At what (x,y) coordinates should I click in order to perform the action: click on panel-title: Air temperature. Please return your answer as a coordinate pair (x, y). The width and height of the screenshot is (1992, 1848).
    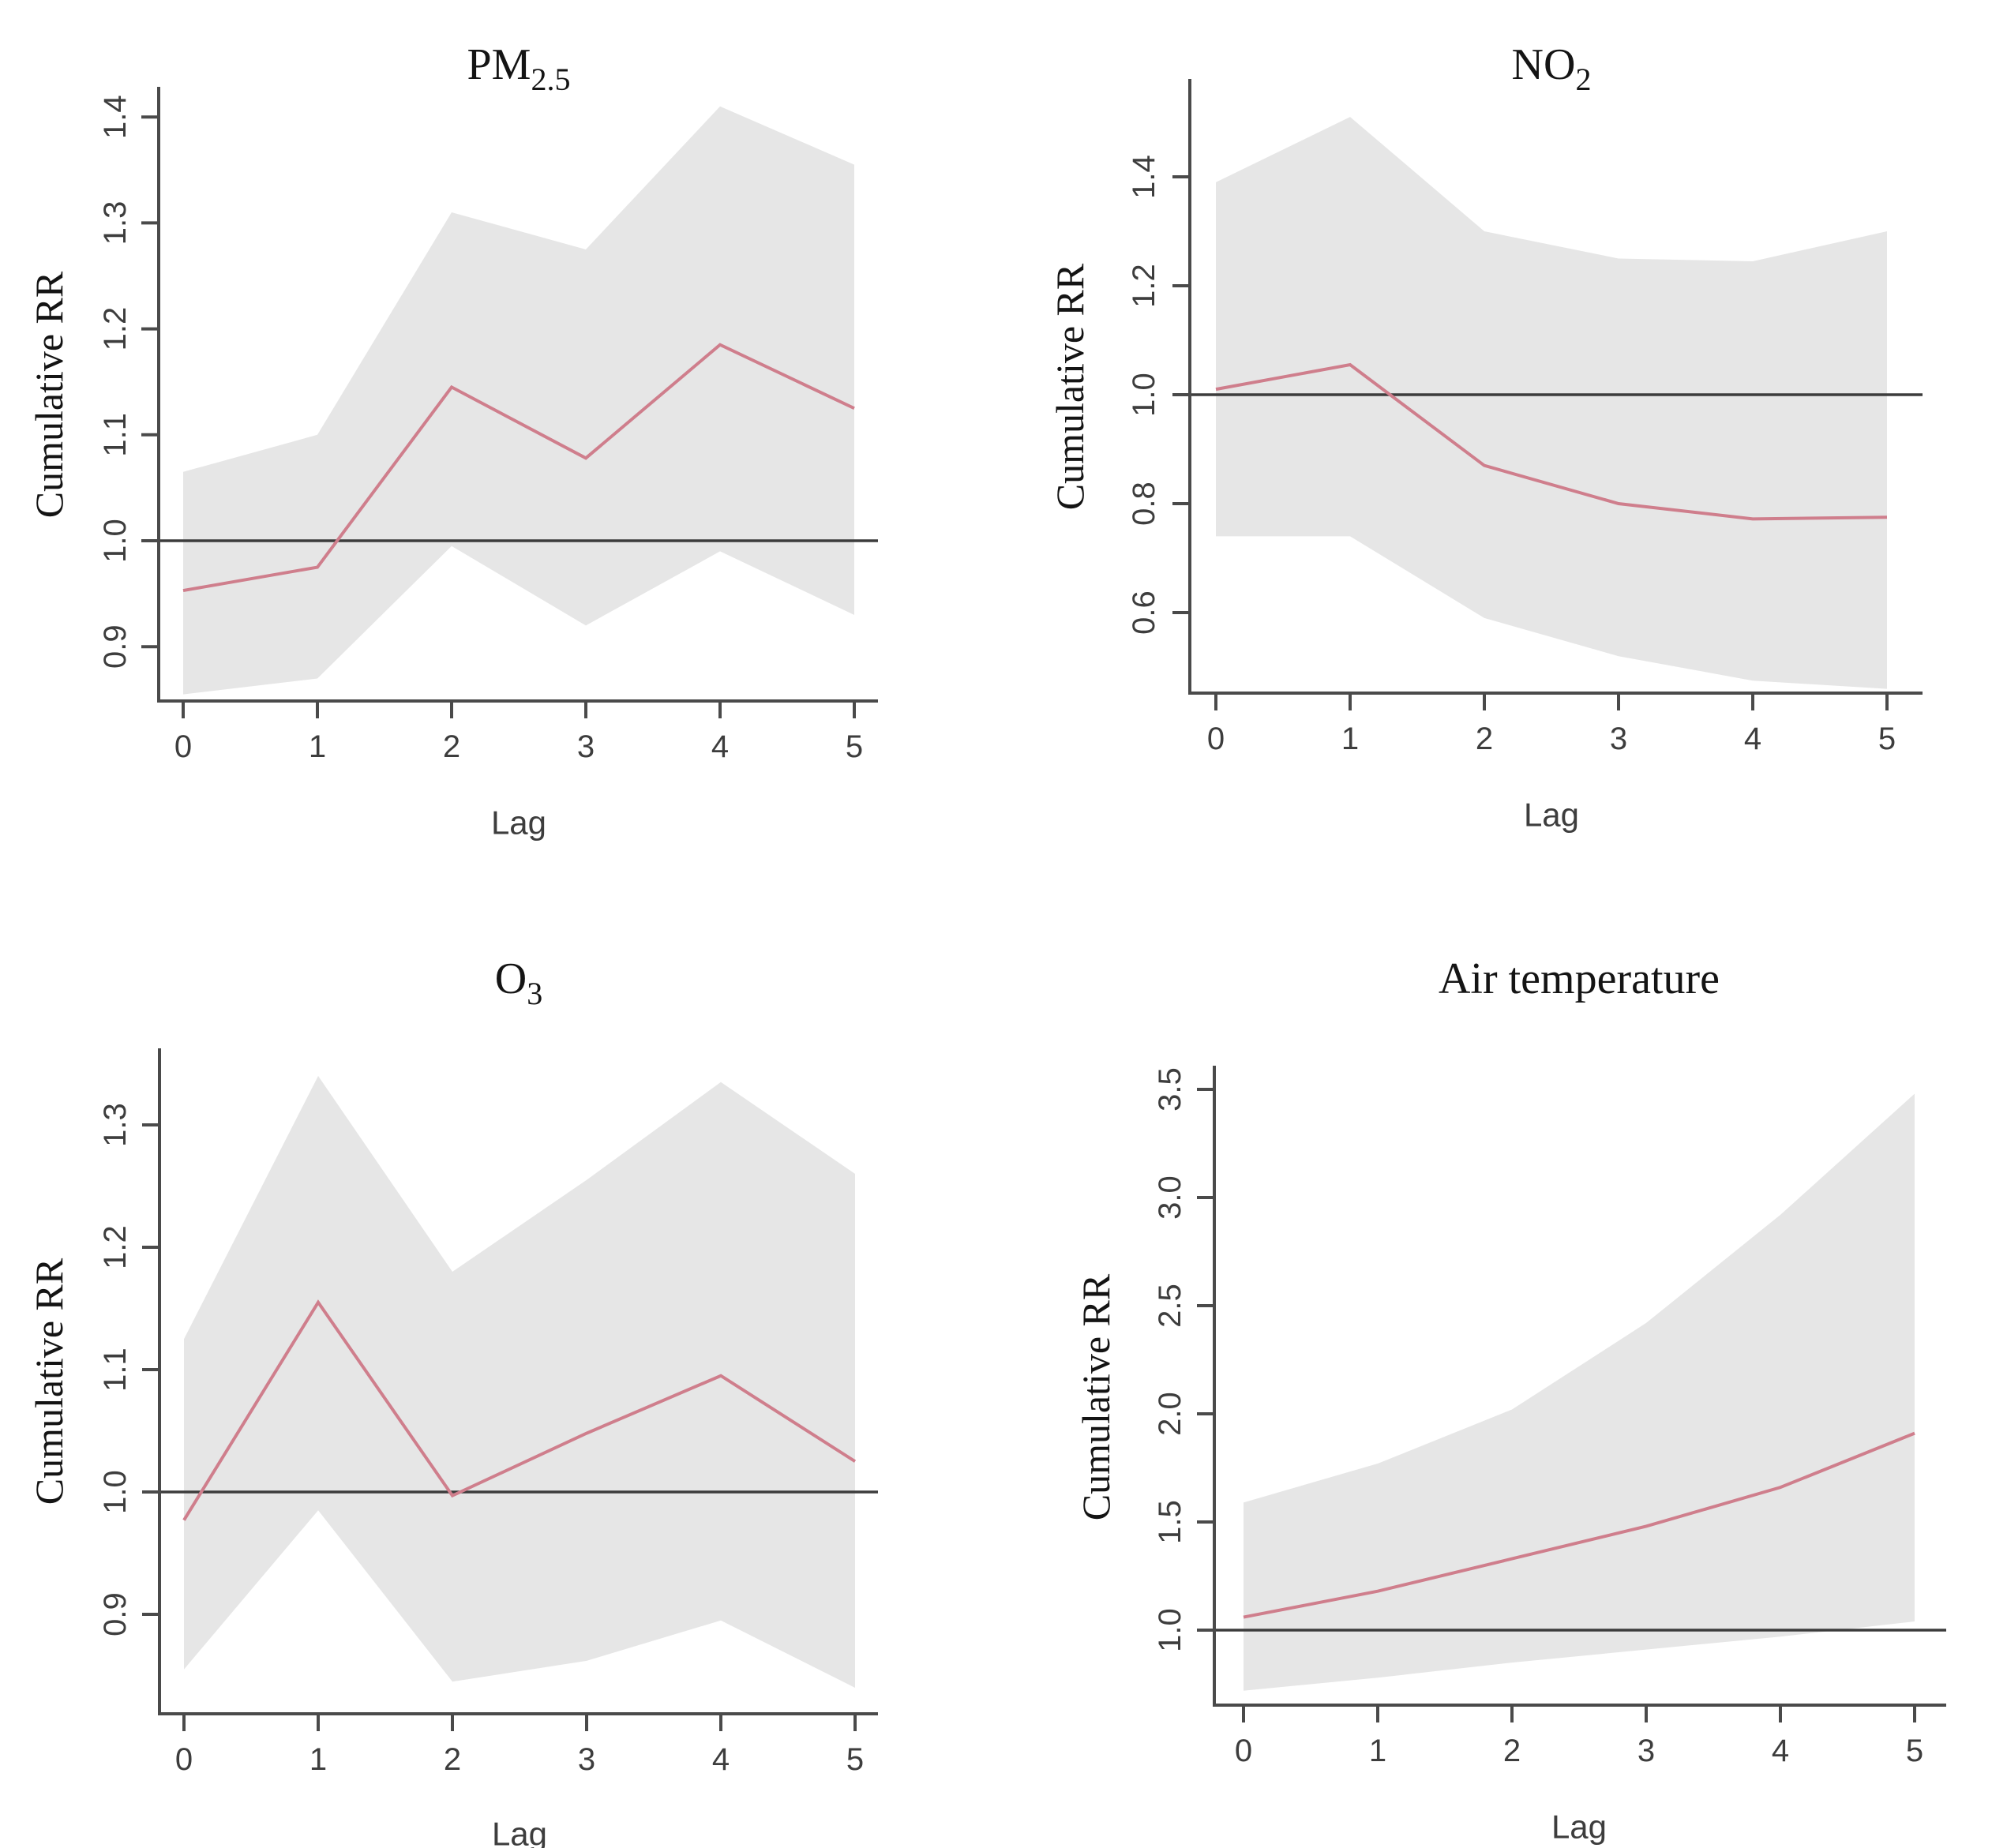
    Looking at the image, I should click on (1579, 978).